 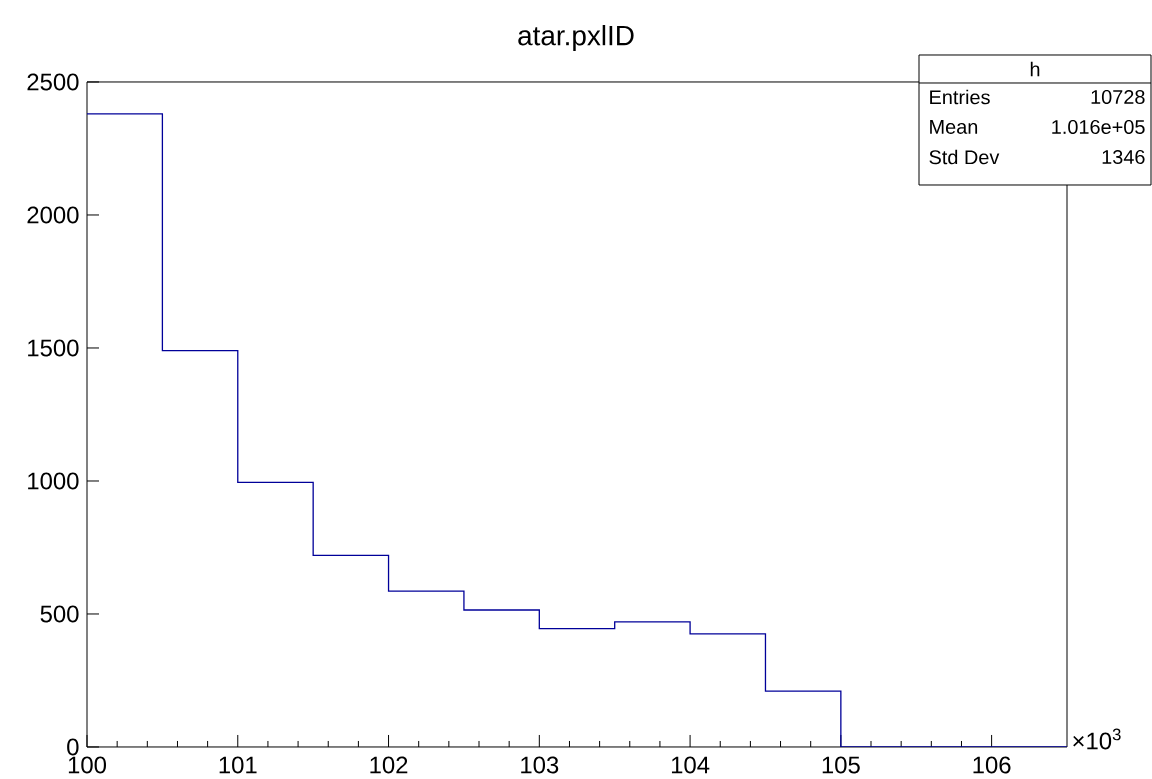 I want to click on x-tick-label: 102, so click(x=389, y=765).